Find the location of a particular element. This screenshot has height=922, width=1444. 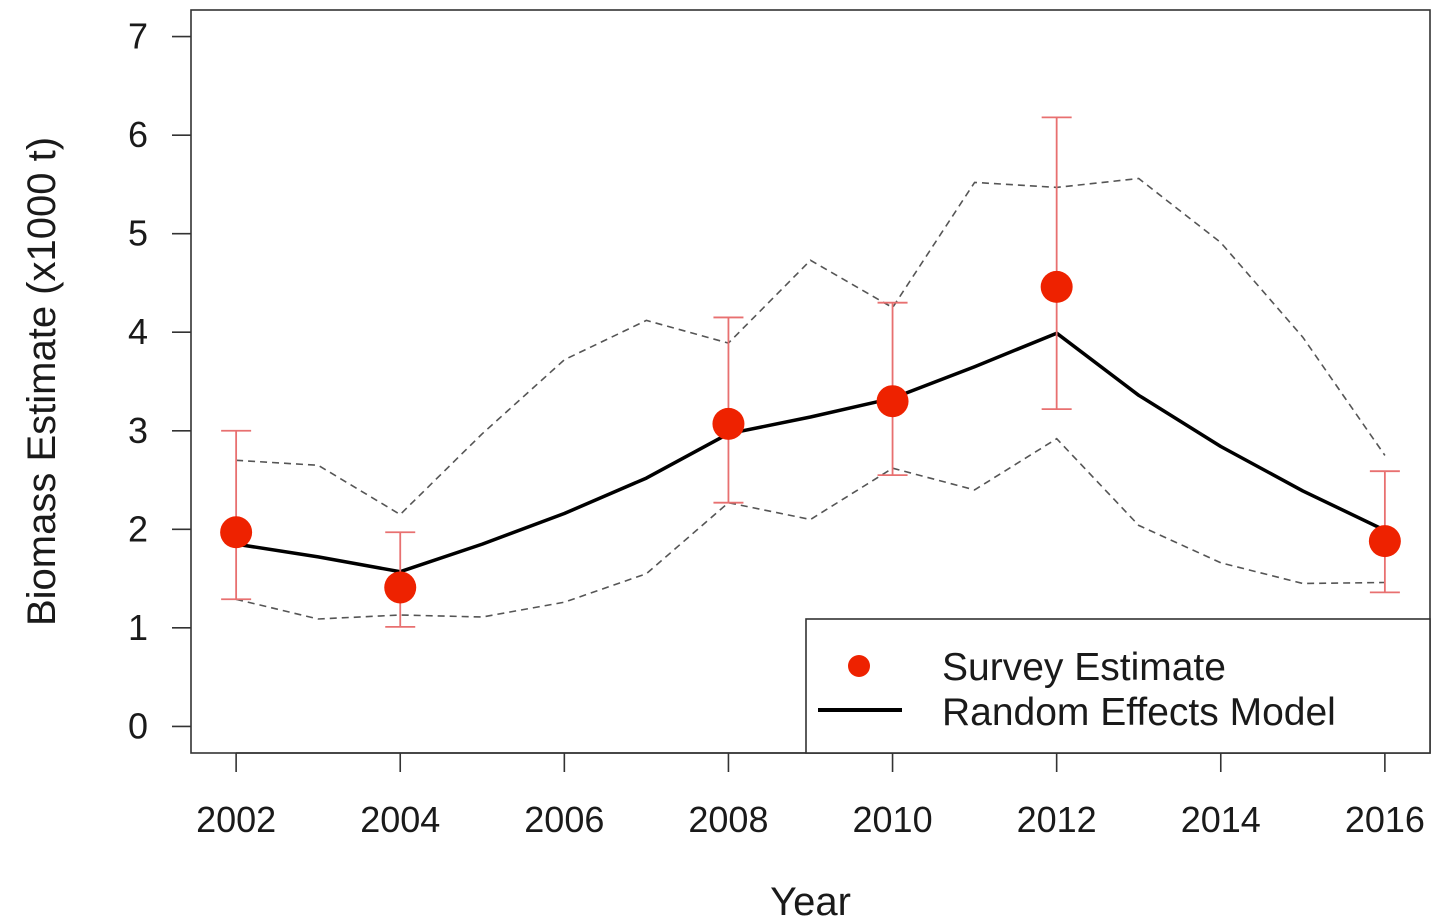

legend: Survey Estimate Random Effects Model is located at coordinates (1118, 686).